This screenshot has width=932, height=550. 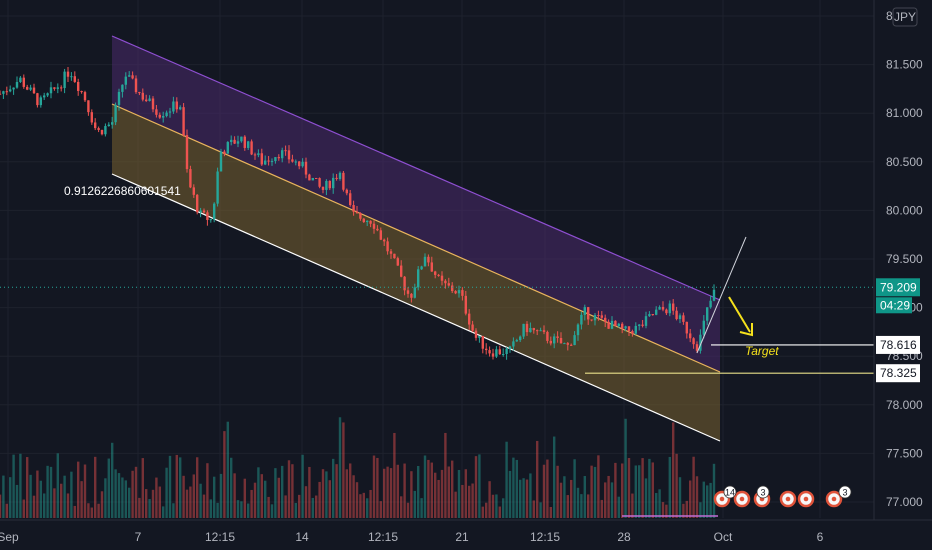 I want to click on support-level-tag: 78.325, so click(x=898, y=373).